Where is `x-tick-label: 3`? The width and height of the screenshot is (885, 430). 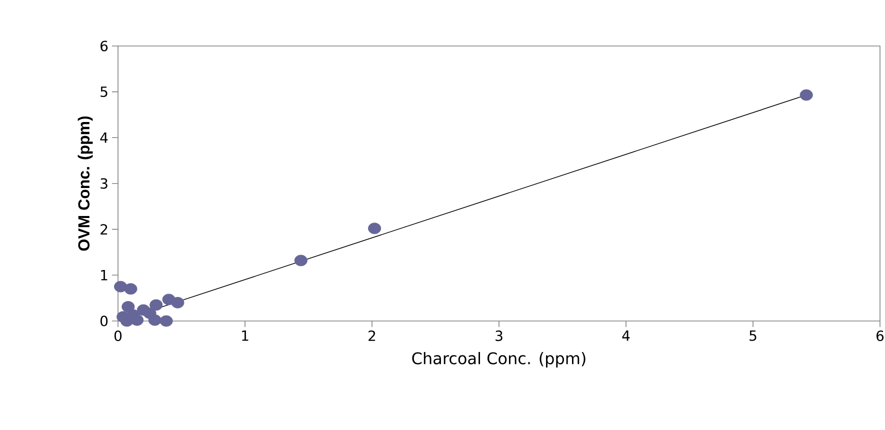 x-tick-label: 3 is located at coordinates (499, 336).